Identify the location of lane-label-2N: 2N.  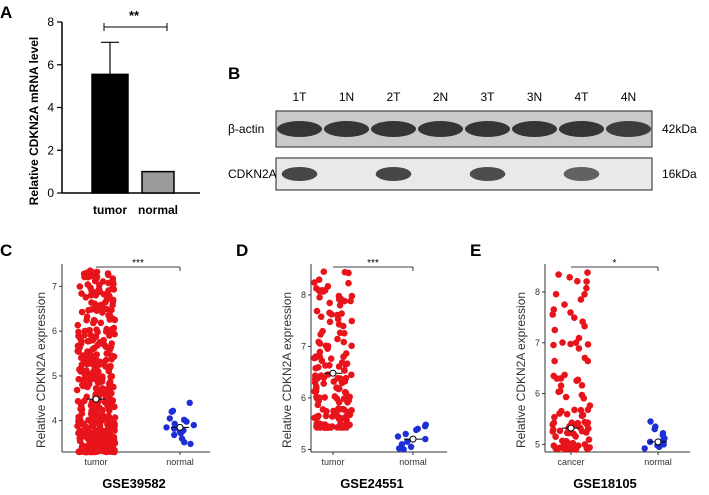
(440, 97).